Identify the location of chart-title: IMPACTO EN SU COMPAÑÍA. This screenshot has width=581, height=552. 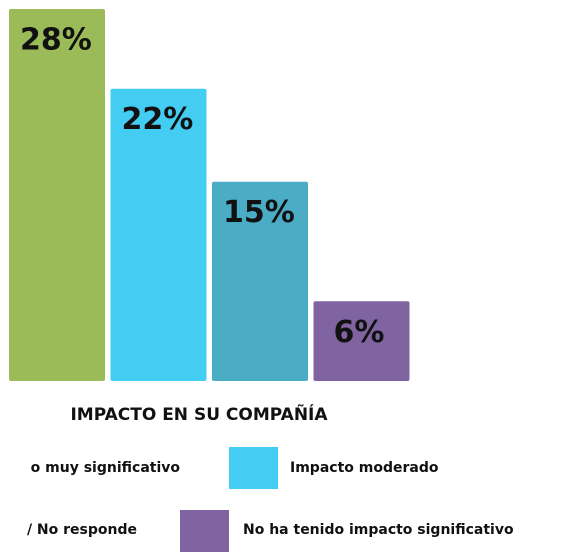
(199, 413).